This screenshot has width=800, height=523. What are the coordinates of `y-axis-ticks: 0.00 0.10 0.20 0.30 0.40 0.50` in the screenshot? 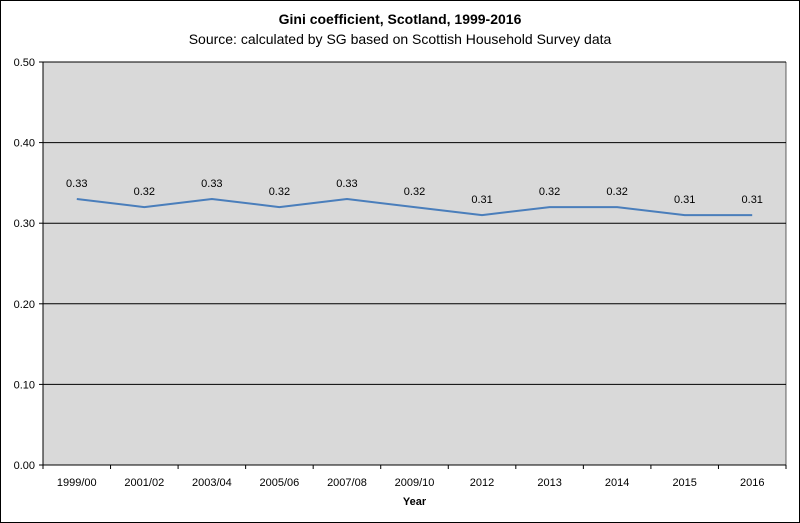 It's located at (28, 264).